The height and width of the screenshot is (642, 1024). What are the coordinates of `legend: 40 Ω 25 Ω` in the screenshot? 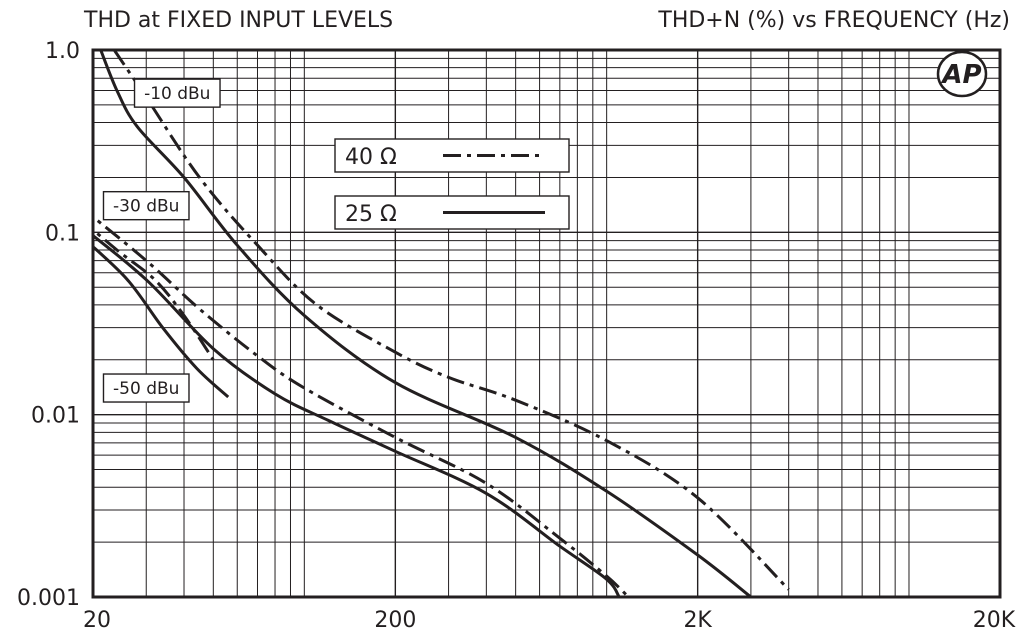 It's located at (452, 184).